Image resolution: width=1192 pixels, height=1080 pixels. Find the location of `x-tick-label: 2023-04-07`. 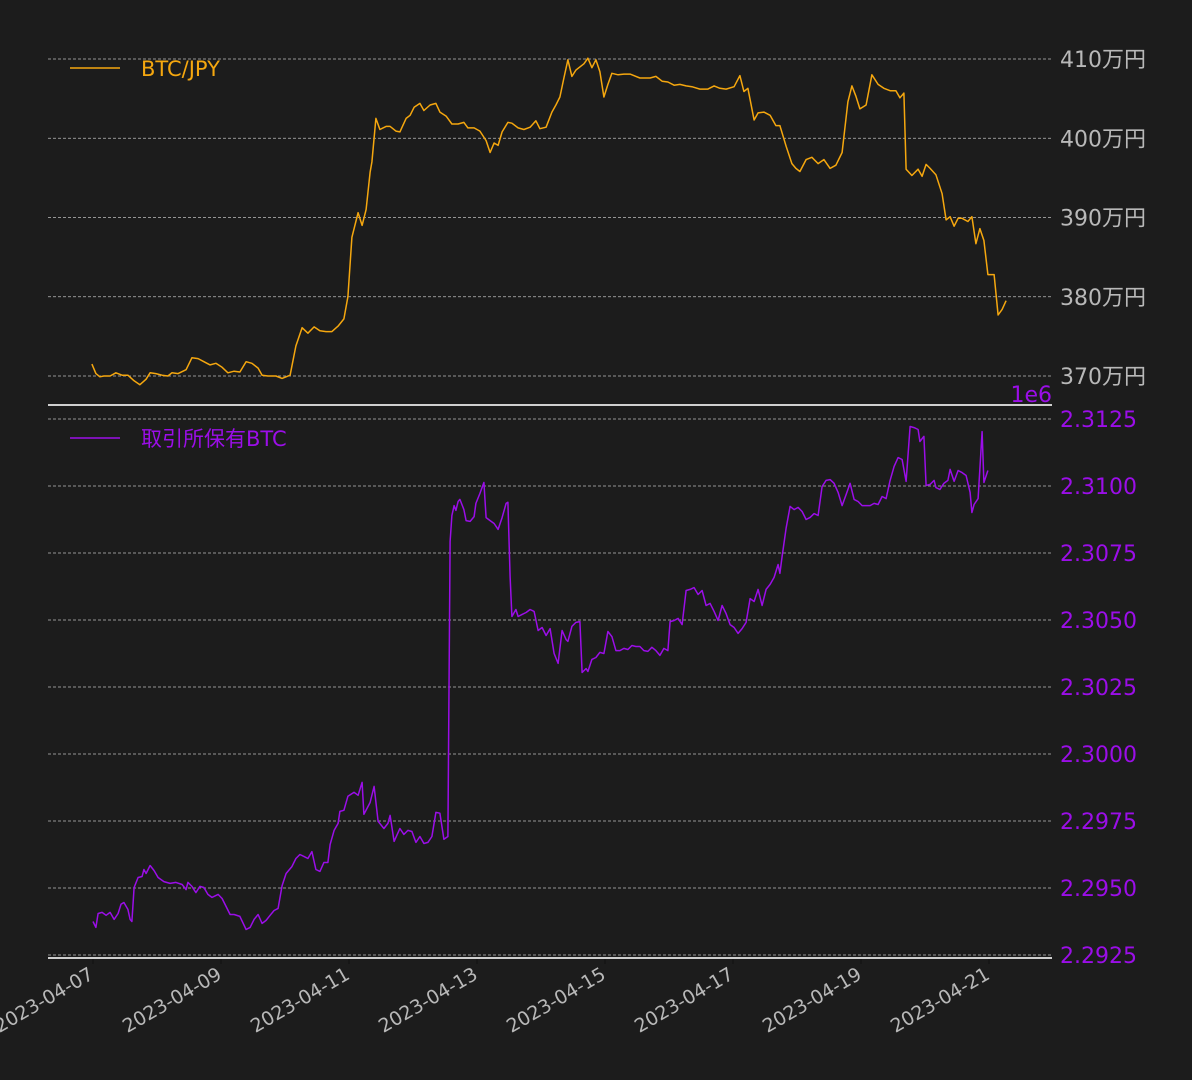

x-tick-label: 2023-04-07 is located at coordinates (49, 1000).